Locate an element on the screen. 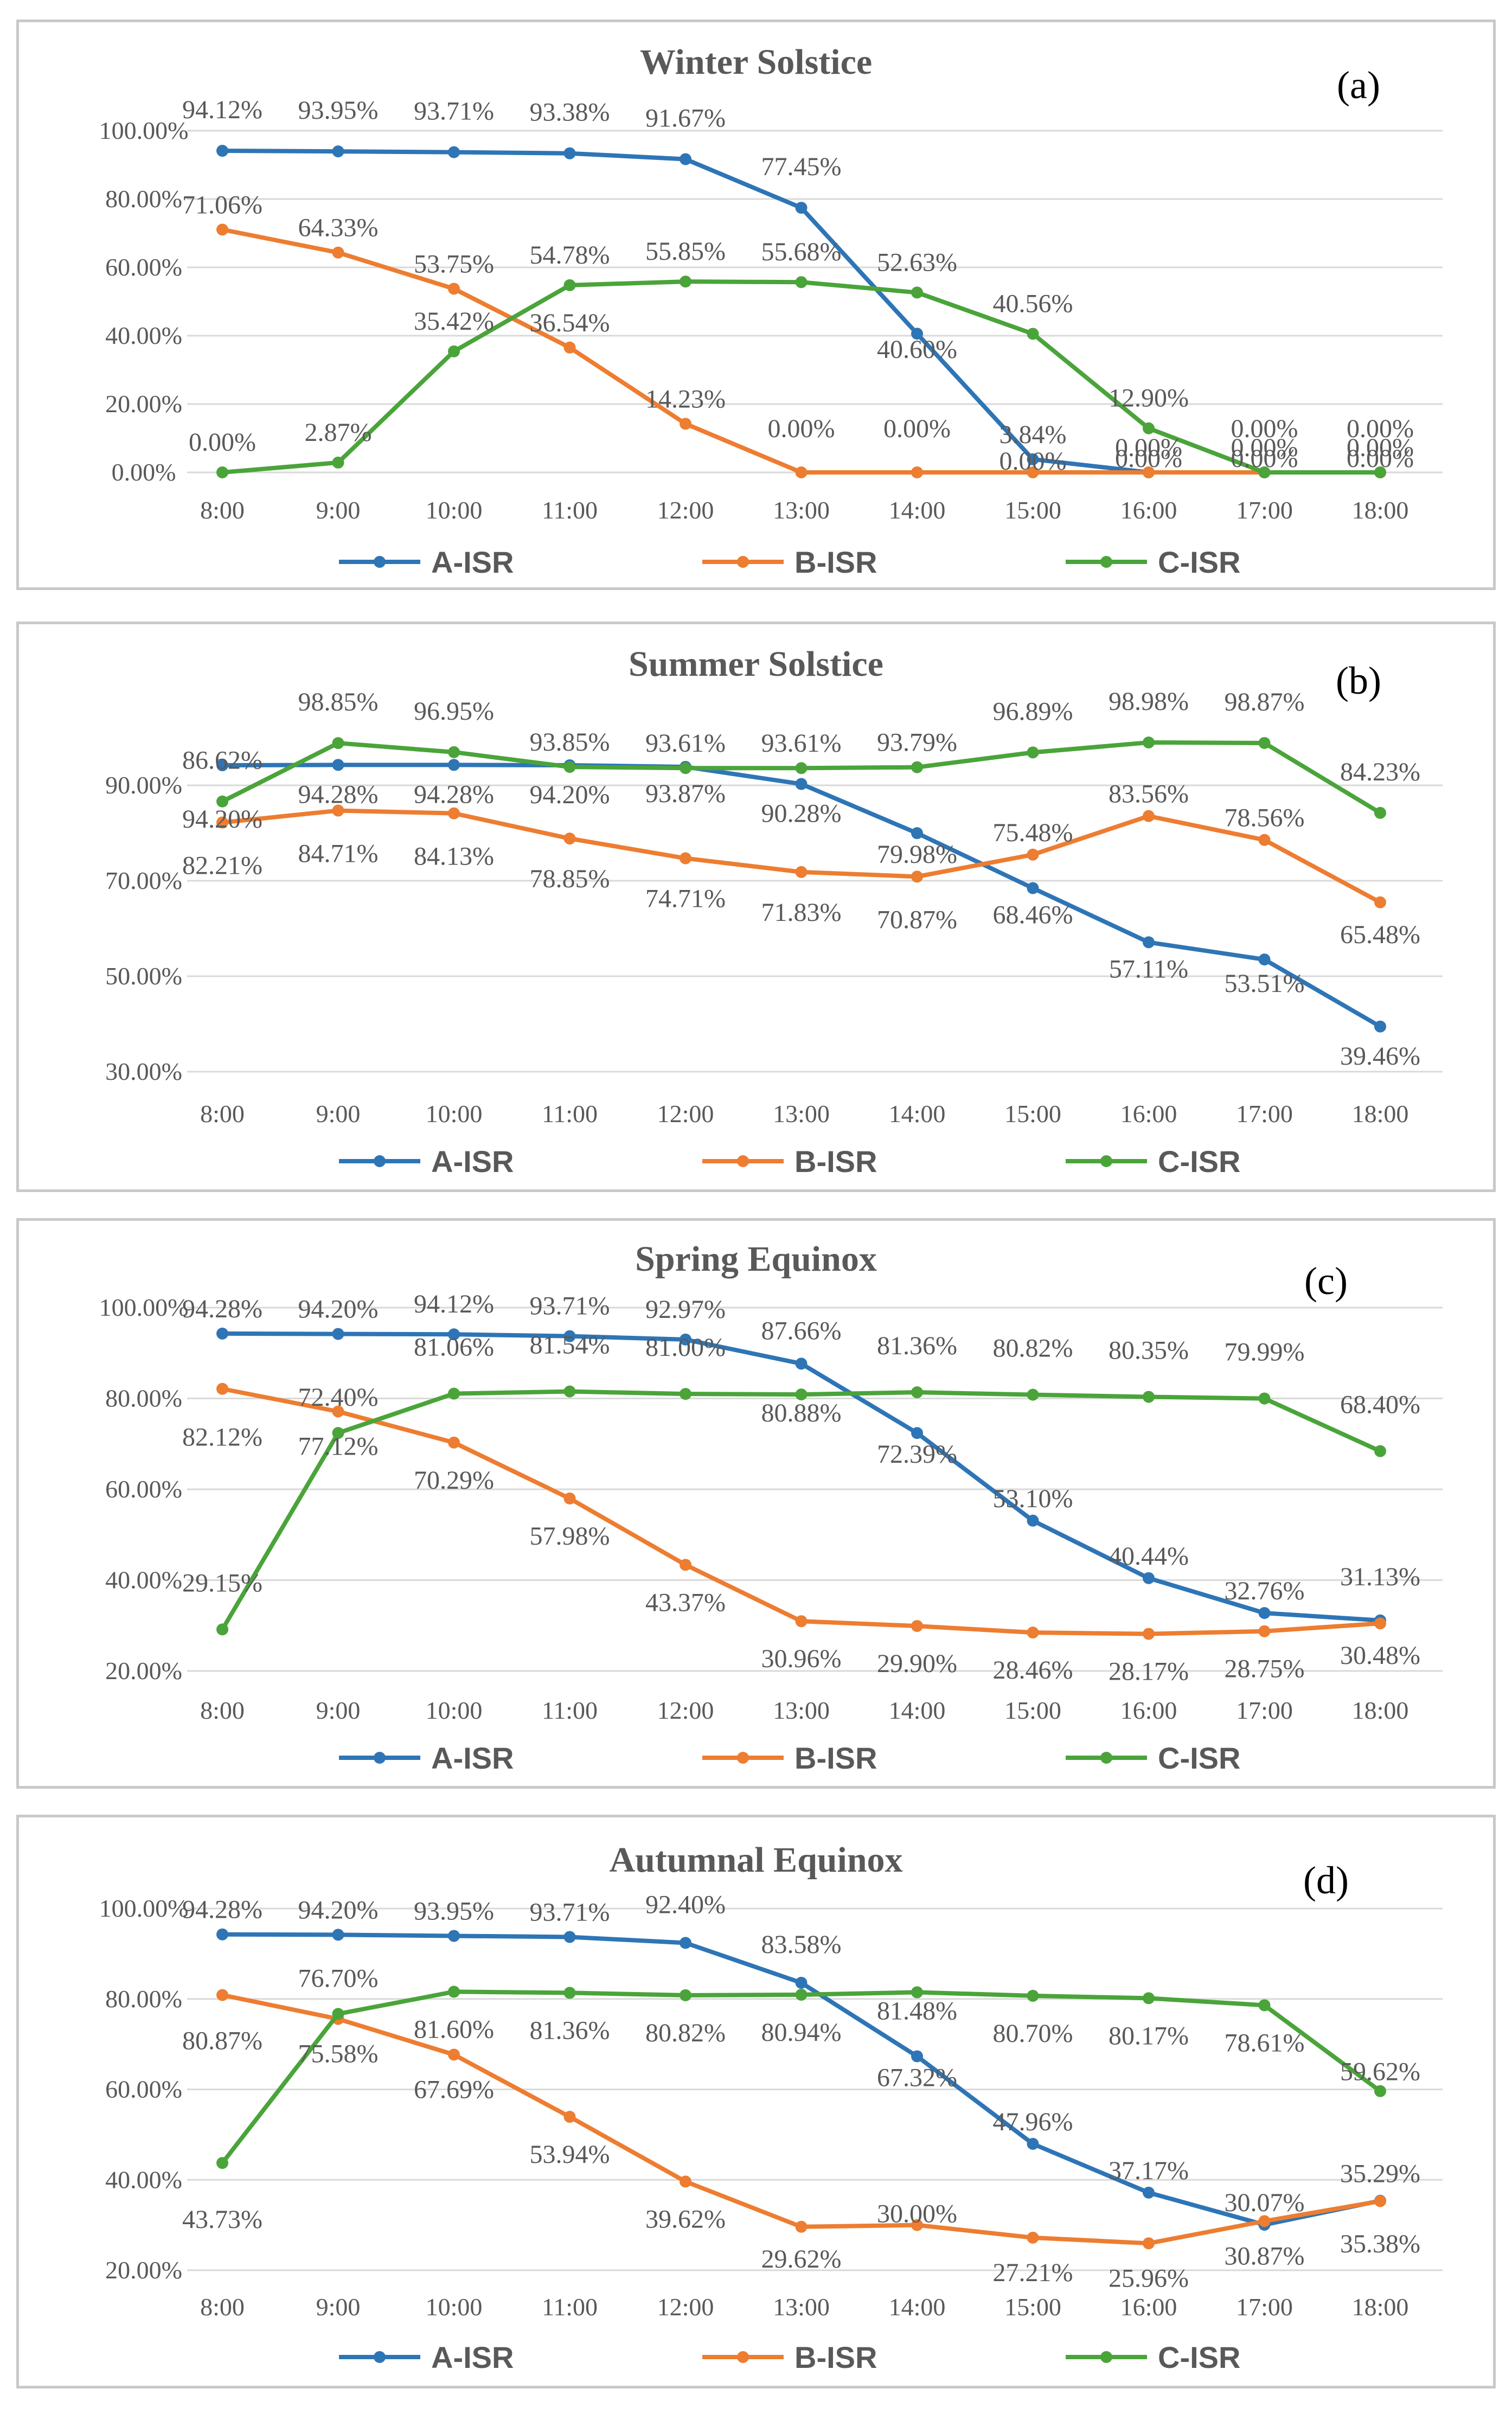  data-label-c-isr: 40.56% is located at coordinates (1033, 304).